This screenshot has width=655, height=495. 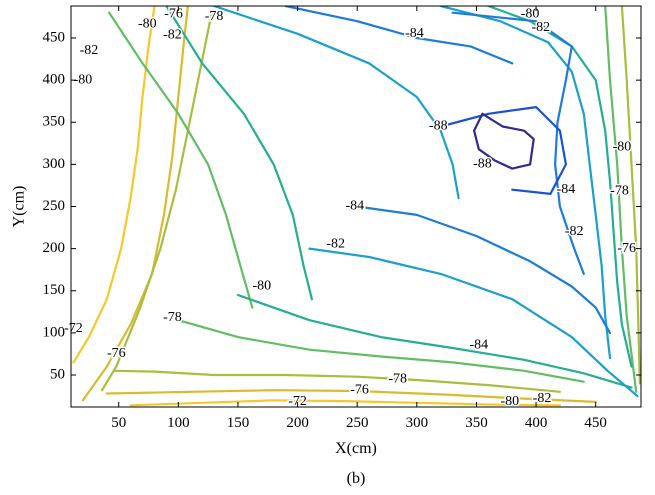 What do you see at coordinates (178, 423) in the screenshot?
I see `x-tick-label: 100` at bounding box center [178, 423].